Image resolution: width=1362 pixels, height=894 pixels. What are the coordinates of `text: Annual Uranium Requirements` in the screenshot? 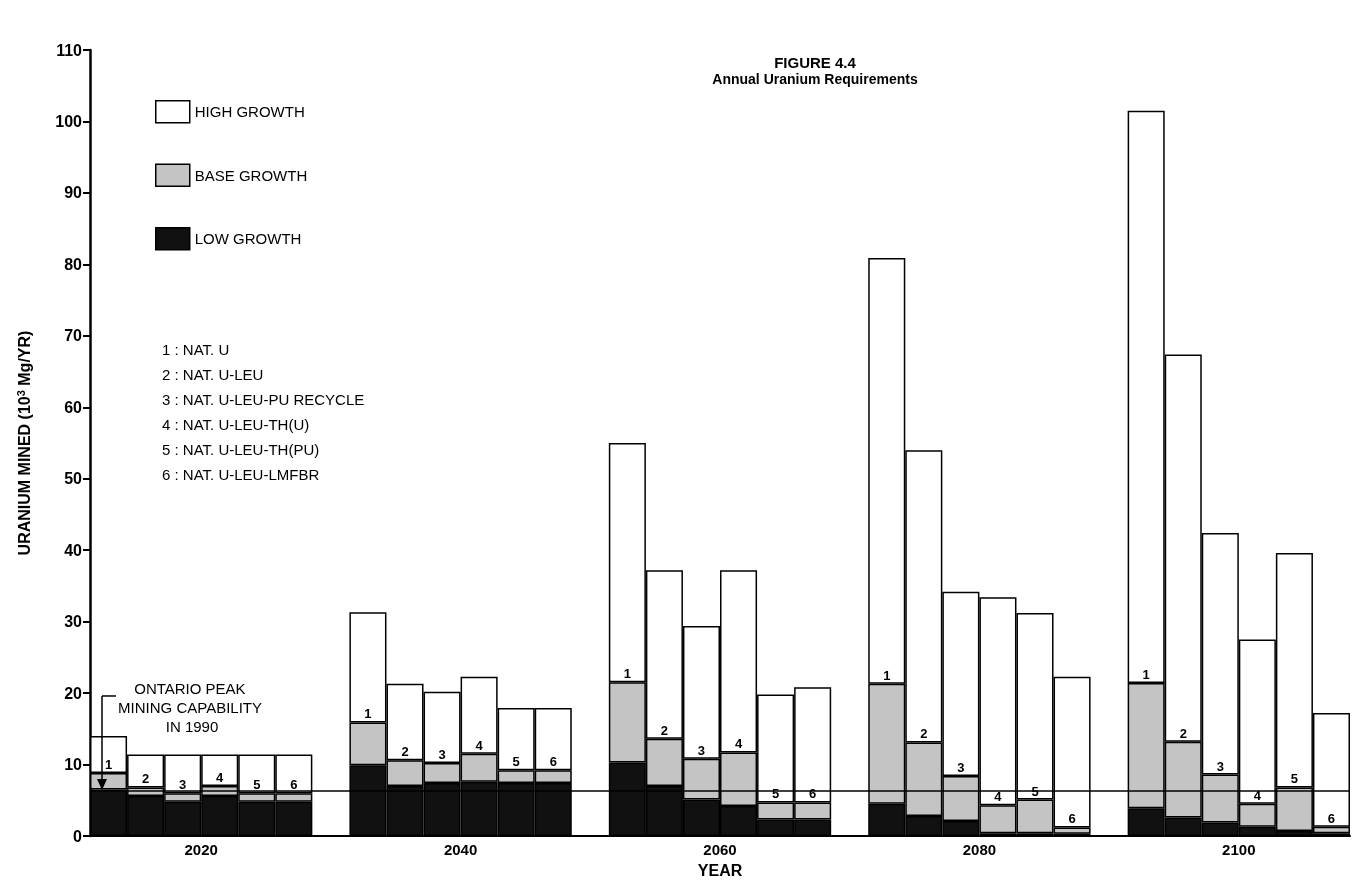 It's located at (815, 79).